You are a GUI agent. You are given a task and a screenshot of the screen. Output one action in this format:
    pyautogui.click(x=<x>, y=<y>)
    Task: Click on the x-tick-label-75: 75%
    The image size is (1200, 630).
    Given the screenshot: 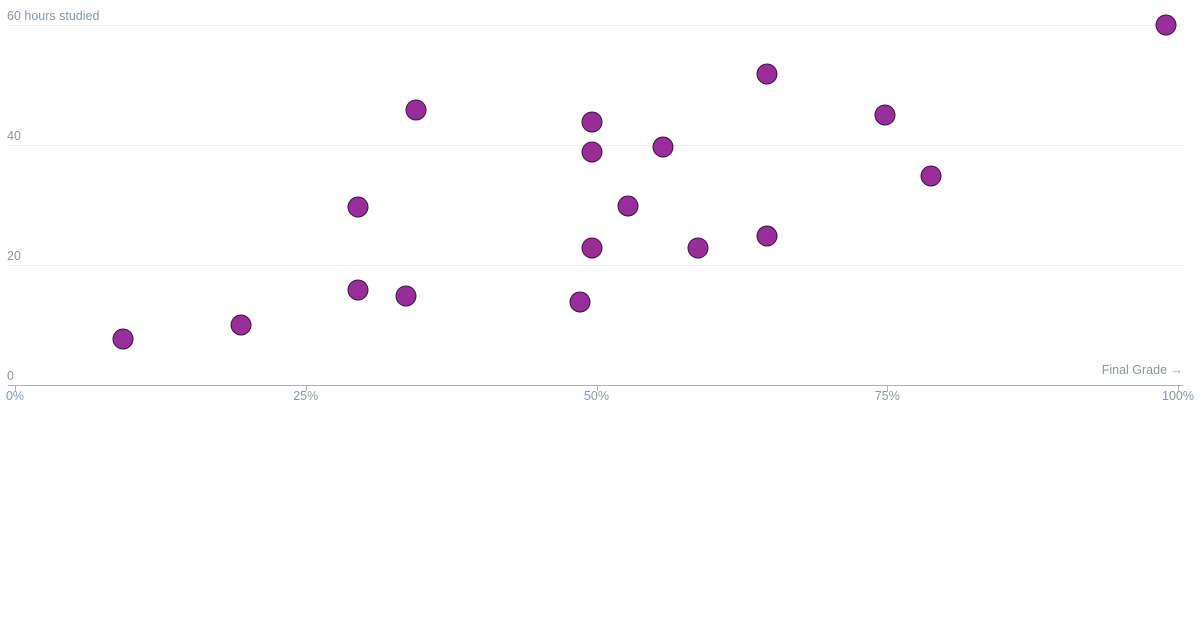 What is the action you would take?
    pyautogui.click(x=887, y=395)
    